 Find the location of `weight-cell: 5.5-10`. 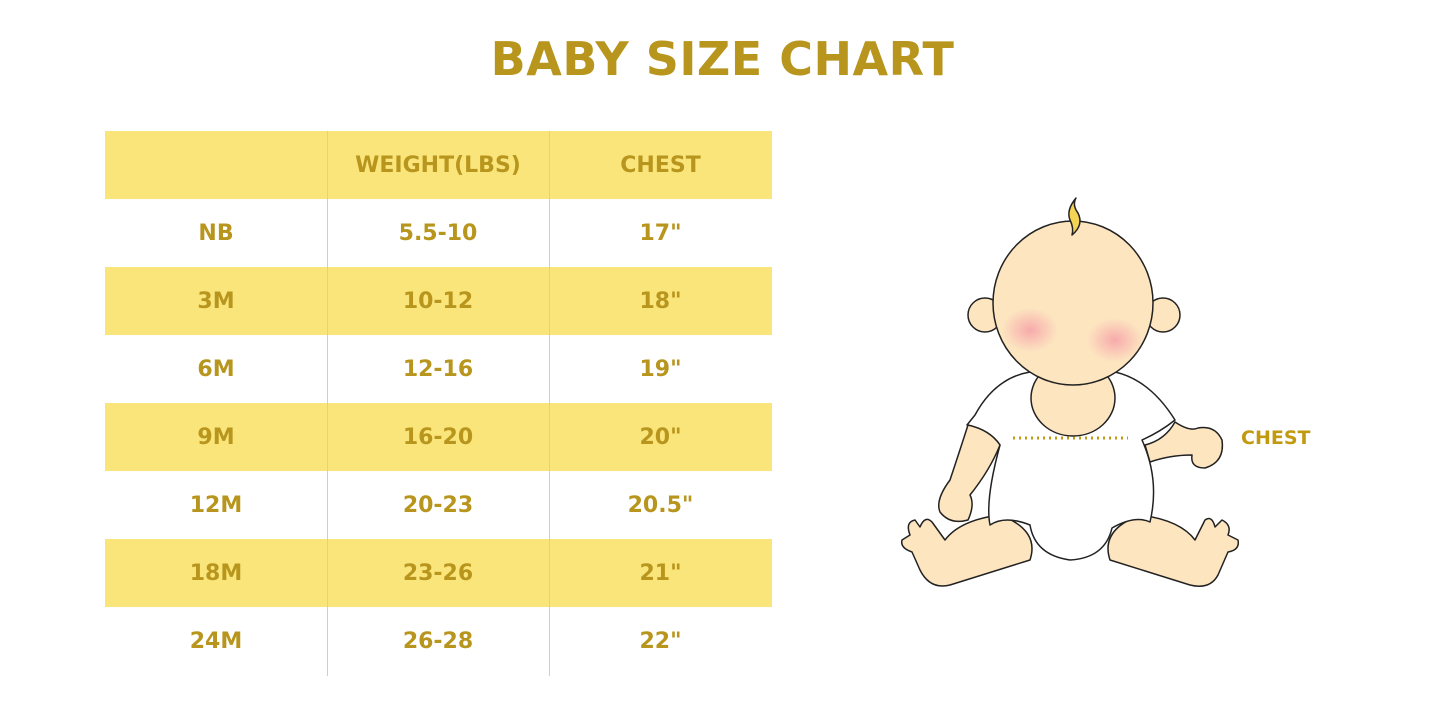

weight-cell: 5.5-10 is located at coordinates (438, 233).